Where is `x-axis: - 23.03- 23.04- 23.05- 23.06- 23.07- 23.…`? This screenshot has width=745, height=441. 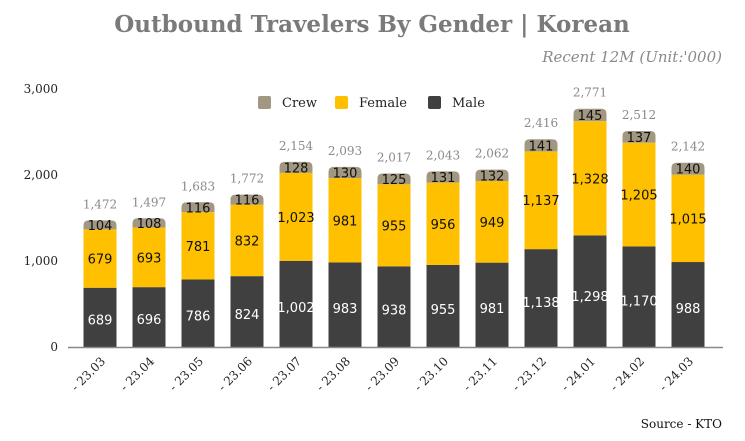 x-axis: - 23.03- 23.04- 23.05- 23.06- 23.07- 23.… is located at coordinates (382, 374).